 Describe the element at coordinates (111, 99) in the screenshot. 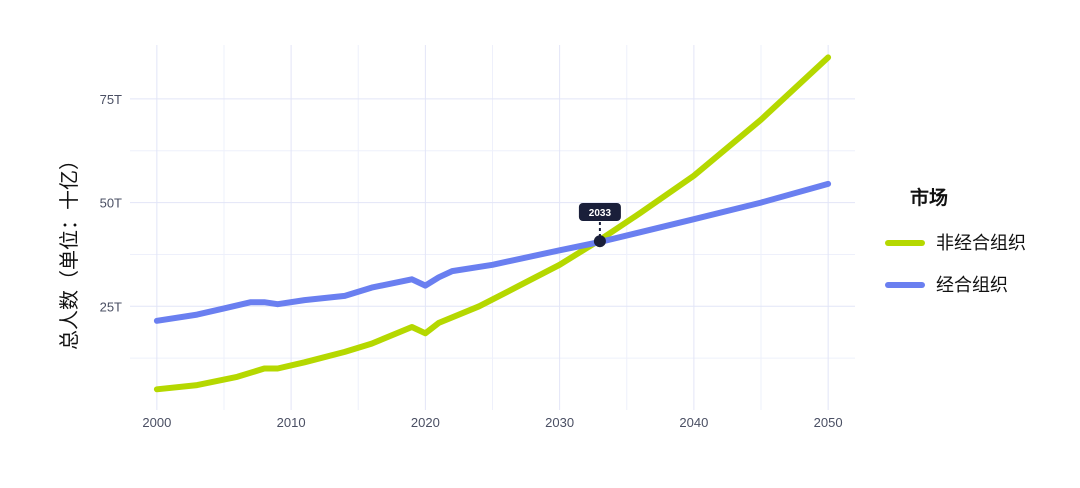

I see `y-tick-label: 75T` at that location.